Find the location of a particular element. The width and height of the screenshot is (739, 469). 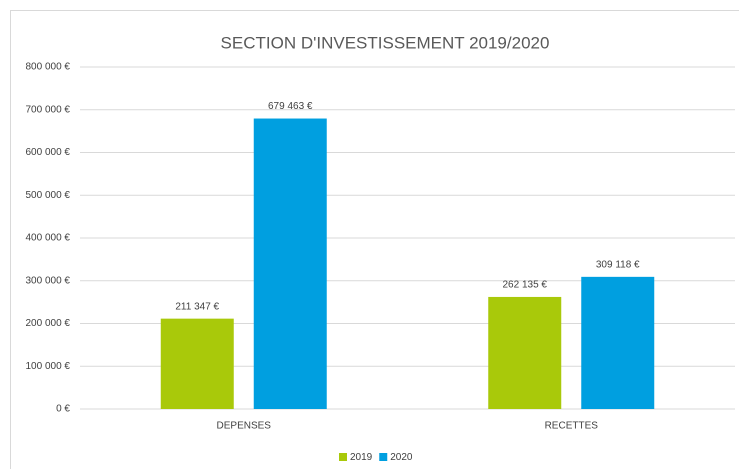

y-tick-label: 0 € is located at coordinates (63, 409).